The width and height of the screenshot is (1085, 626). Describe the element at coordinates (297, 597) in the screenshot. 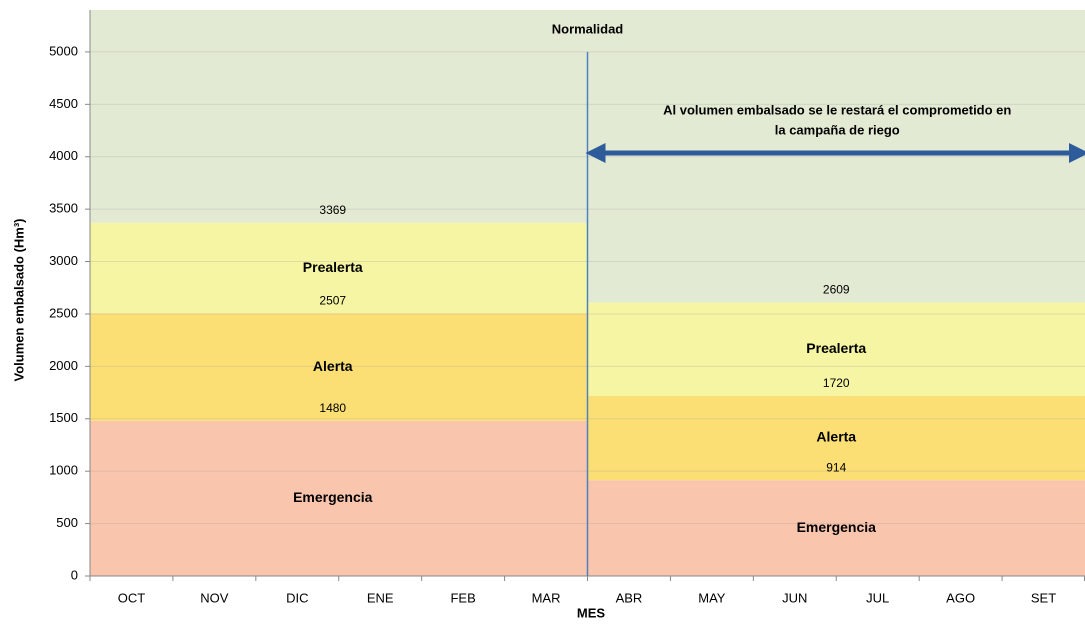

I see `x-tick-label: DIC` at that location.